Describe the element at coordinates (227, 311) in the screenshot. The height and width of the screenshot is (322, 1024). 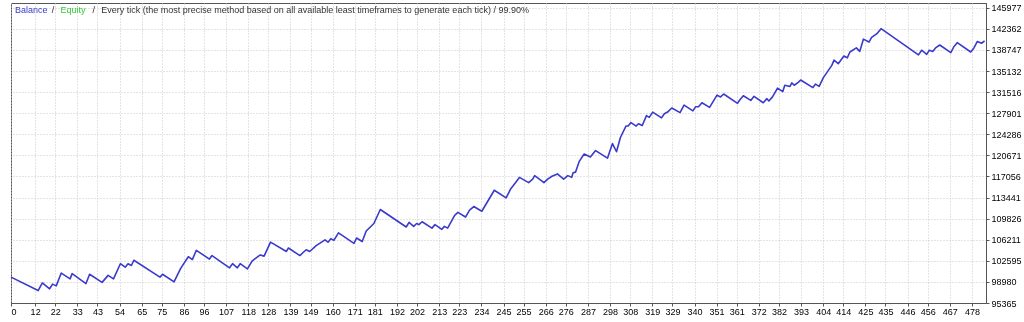
I see `x-tick-label: 107` at that location.